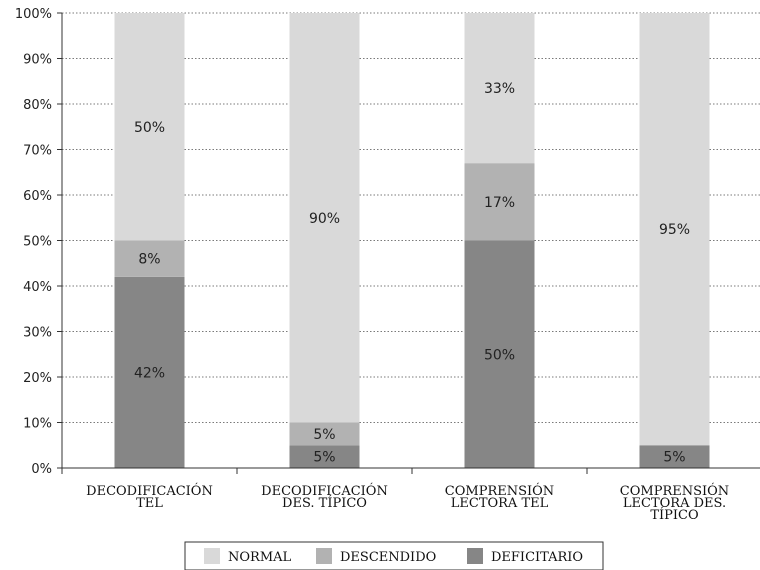 This screenshot has width=760, height=570. Describe the element at coordinates (37, 60) in the screenshot. I see `y-tick-label: 90%` at that location.